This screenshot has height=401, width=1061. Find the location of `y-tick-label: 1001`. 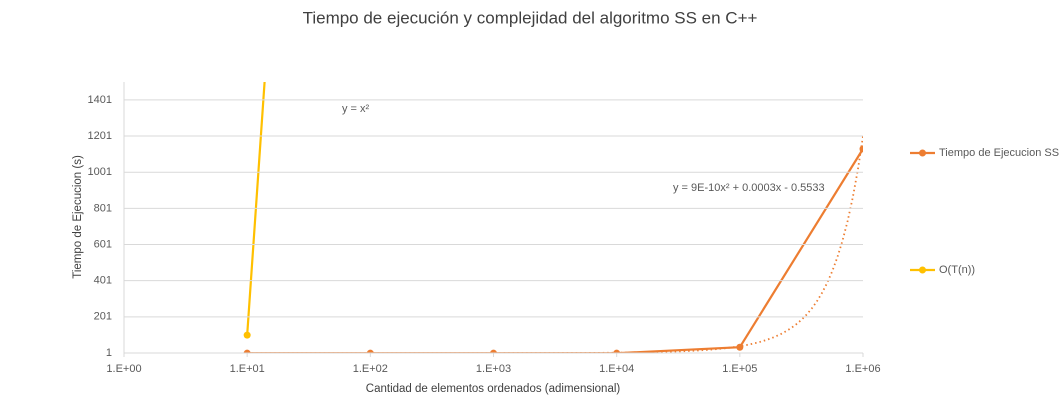

y-tick-label: 1001 is located at coordinates (100, 172).